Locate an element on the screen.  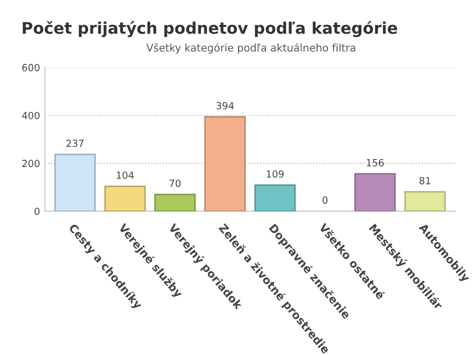
data-label: 156 is located at coordinates (375, 162).